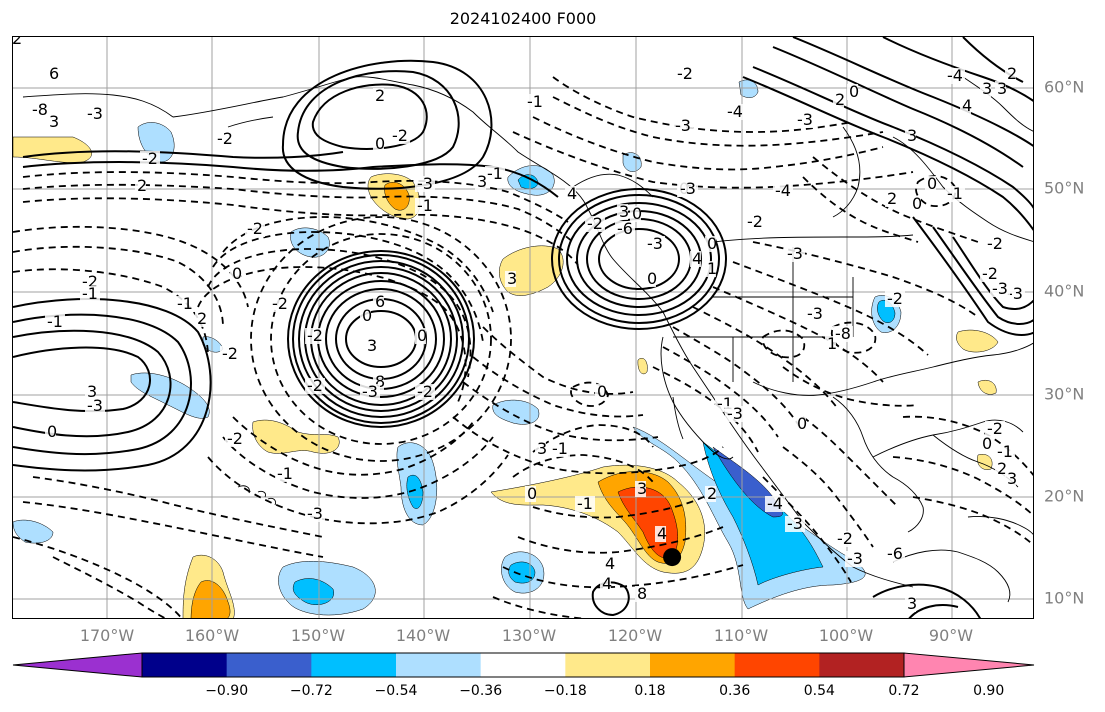 Image resolution: width=1105 pixels, height=712 pixels. What do you see at coordinates (1064, 291) in the screenshot?
I see `lat-label: 40°N` at bounding box center [1064, 291].